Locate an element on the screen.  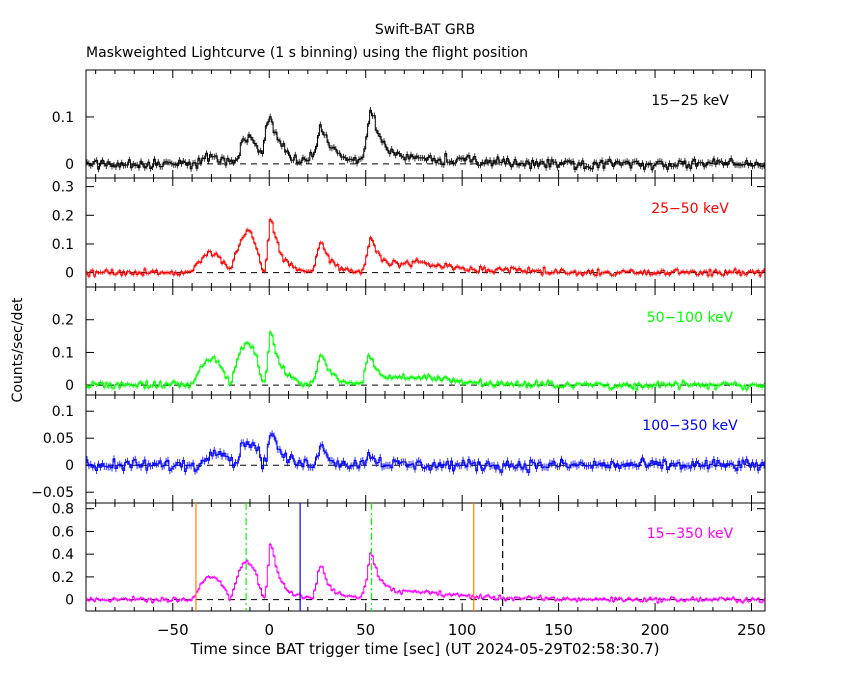
x-tick-label: 100 is located at coordinates (462, 630).